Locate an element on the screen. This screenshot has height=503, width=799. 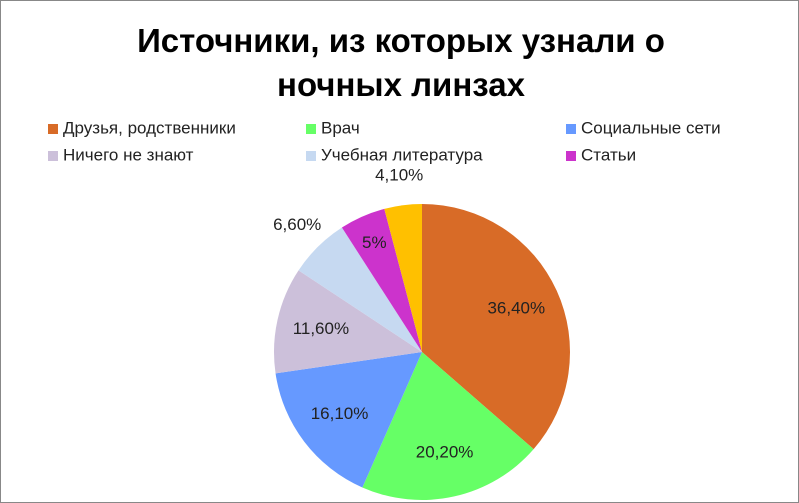
data-label: 5% is located at coordinates (374, 242).